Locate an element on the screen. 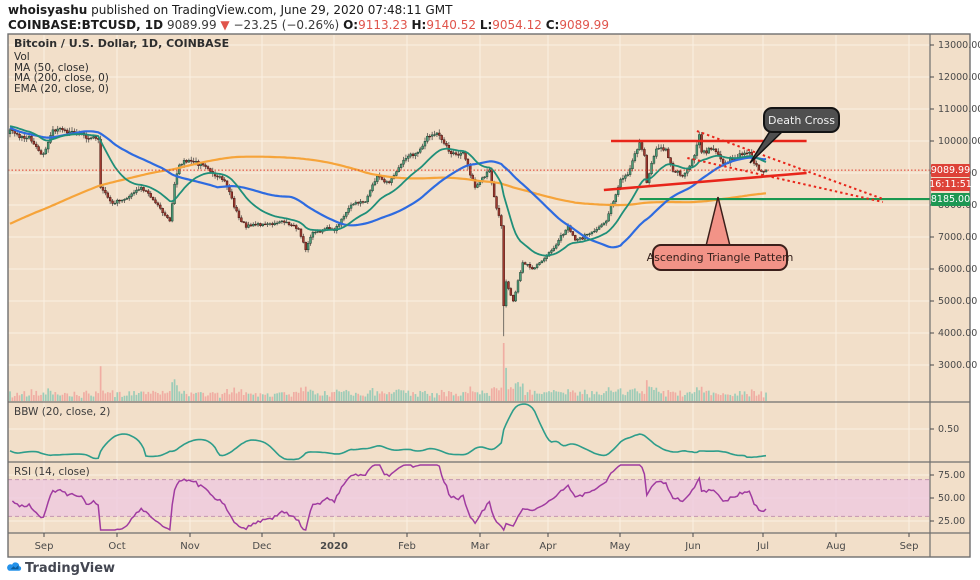 The image size is (980, 580). close-label: C: is located at coordinates (552, 25).